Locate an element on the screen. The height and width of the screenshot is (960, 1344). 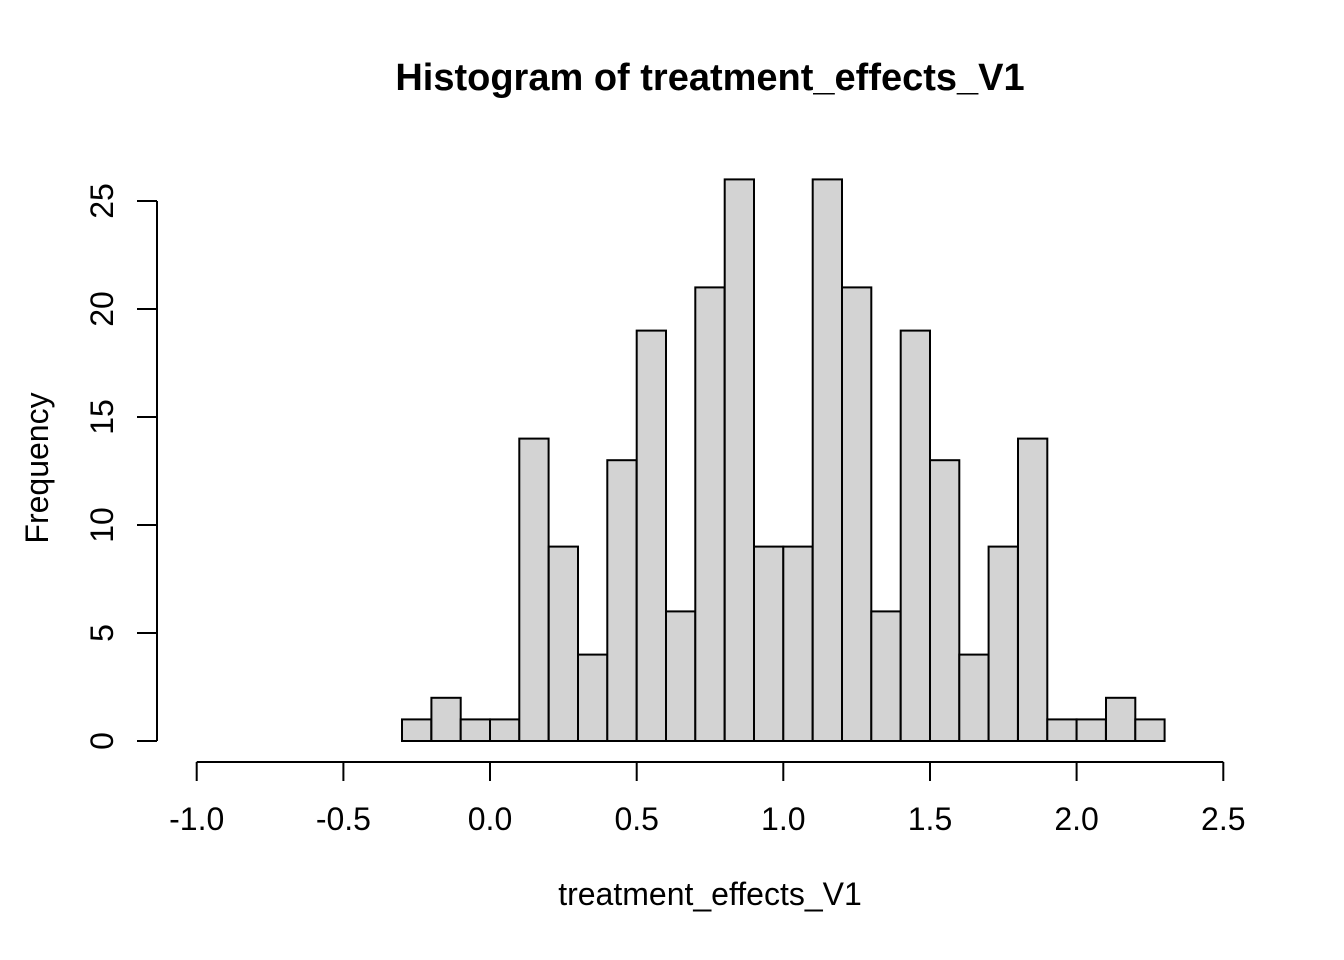
x-axis: -1.0 -0.5 0.0 0.5 1.0 1.5 2.0 2.5 is located at coordinates (707, 799).